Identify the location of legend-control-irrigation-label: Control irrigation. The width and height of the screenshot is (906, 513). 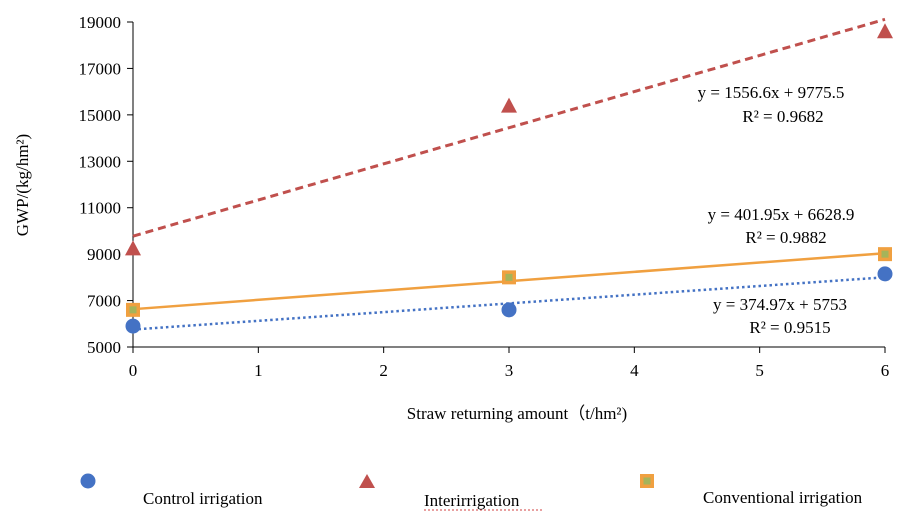
(203, 498).